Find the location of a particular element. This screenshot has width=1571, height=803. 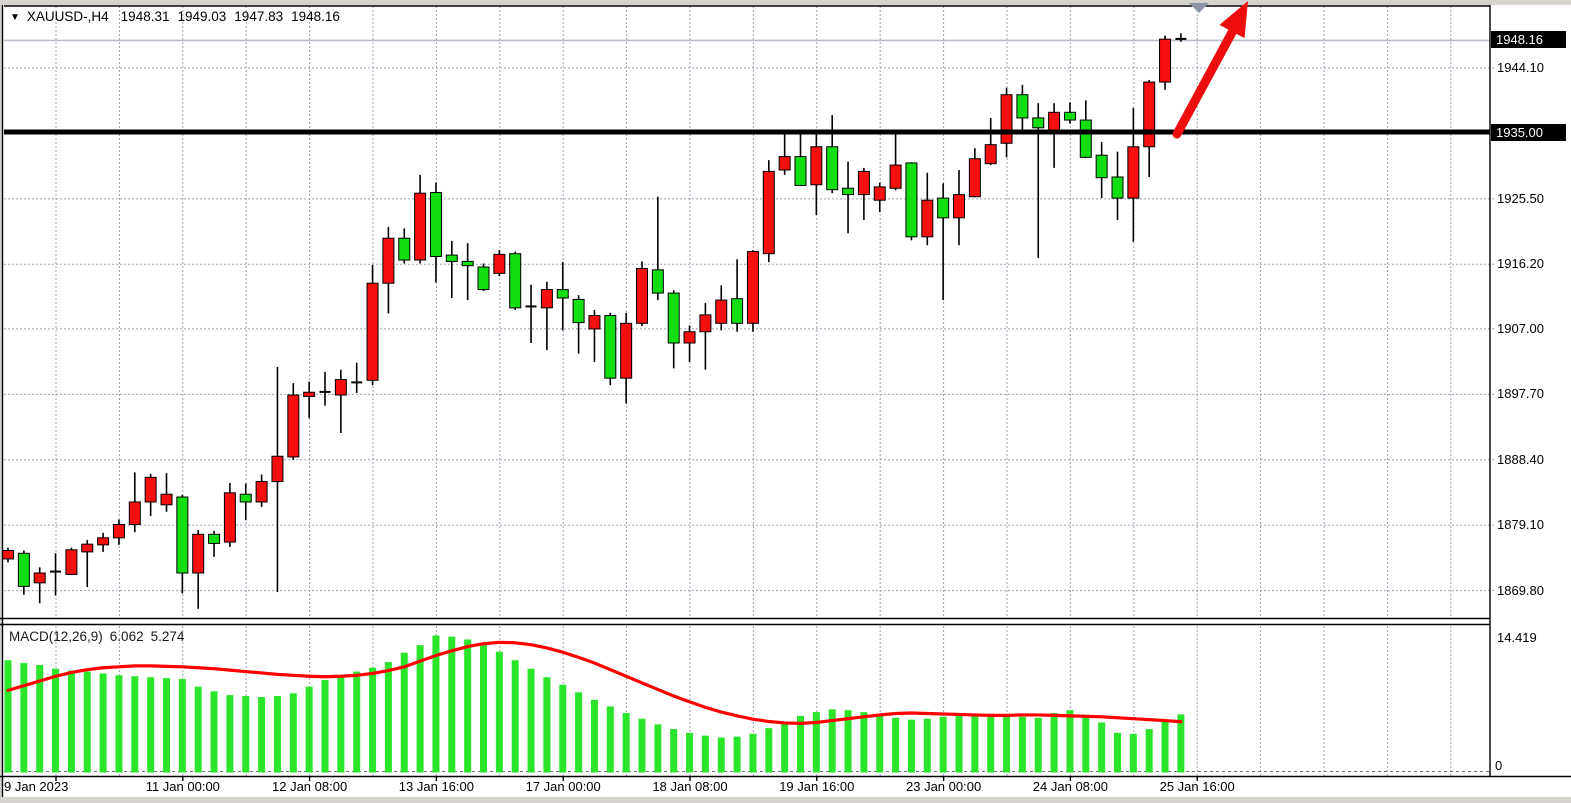

trend-arrow is located at coordinates (1206, 79).